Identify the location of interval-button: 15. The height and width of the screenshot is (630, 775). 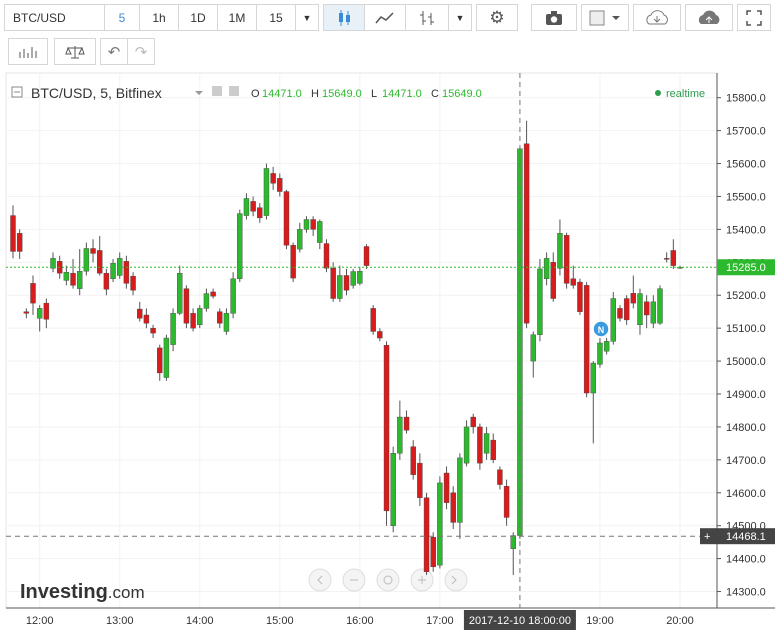
(276, 17).